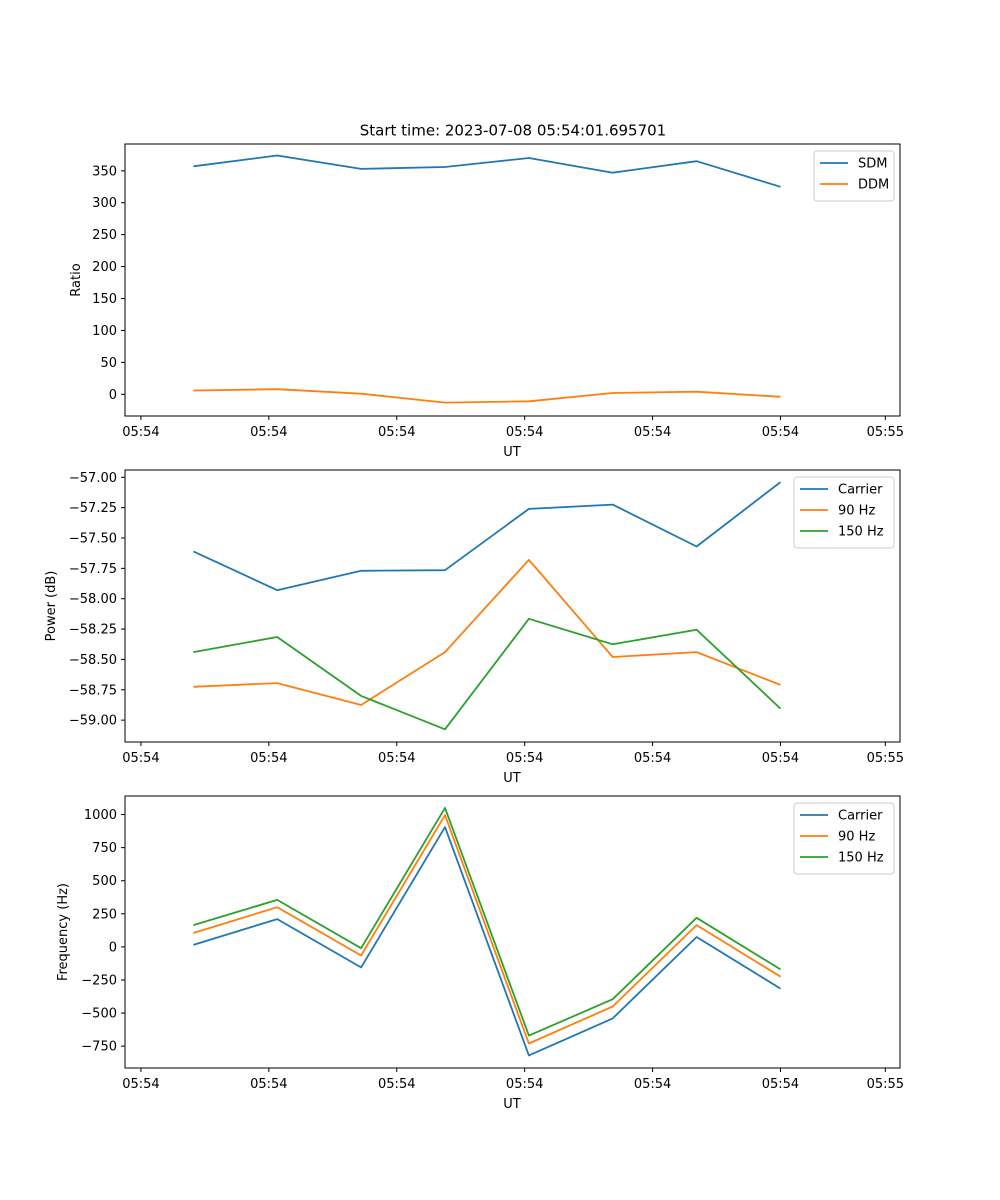 The height and width of the screenshot is (1200, 1000). What do you see at coordinates (860, 816) in the screenshot?
I see `frequency-legend-label-carrier: Carrier` at bounding box center [860, 816].